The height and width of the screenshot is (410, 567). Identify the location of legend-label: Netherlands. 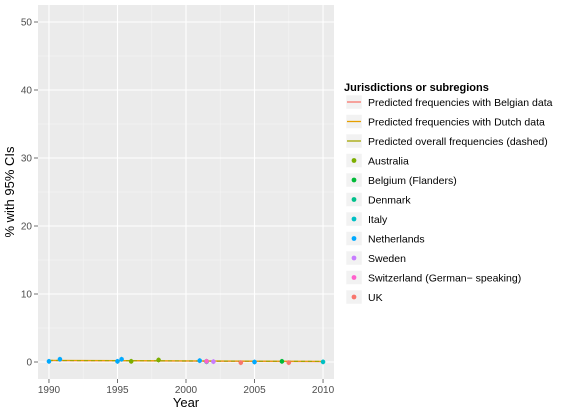
(396, 240).